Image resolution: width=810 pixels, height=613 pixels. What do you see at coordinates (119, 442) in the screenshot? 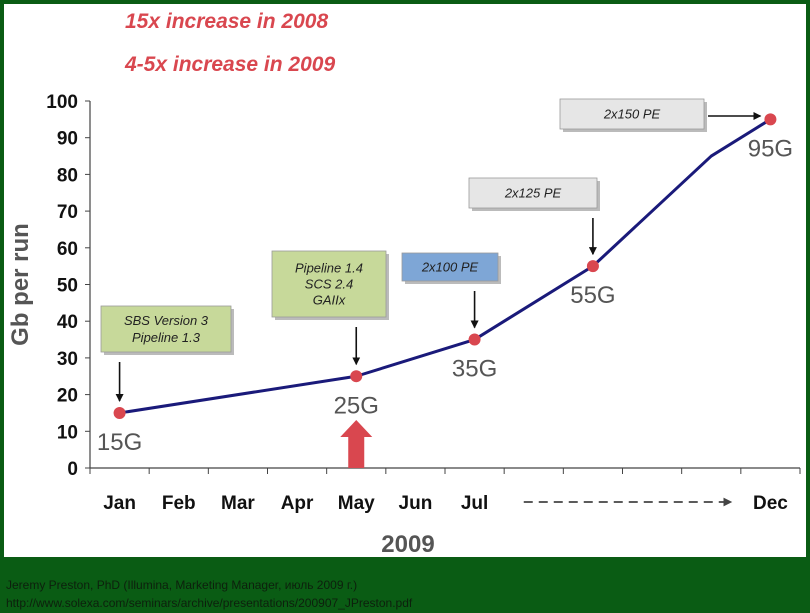
I see `data-label: 15G` at bounding box center [119, 442].